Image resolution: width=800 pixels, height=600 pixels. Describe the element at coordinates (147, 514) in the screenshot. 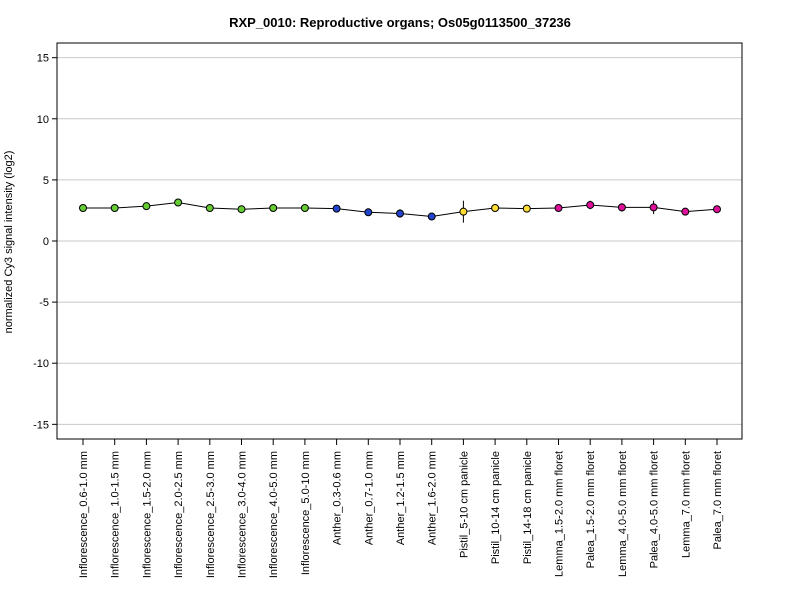

I see `x-tick-label-2: Inflorescence_1.5-2.0 mm` at that location.